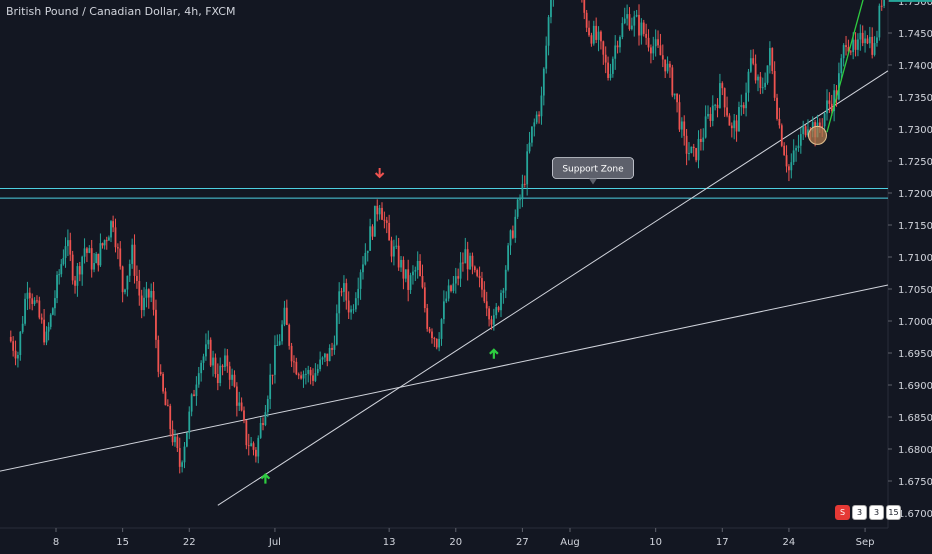 This screenshot has width=932, height=554. What do you see at coordinates (893, 512) in the screenshot?
I see `event-badge: 15` at bounding box center [893, 512].